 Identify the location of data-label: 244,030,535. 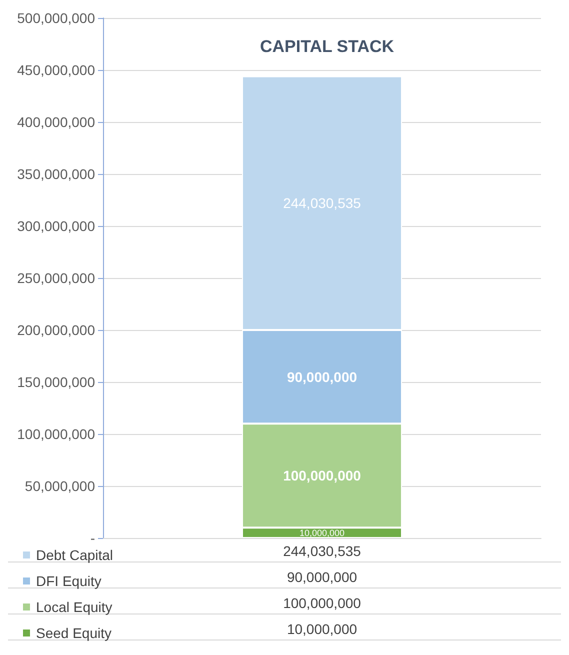
(322, 203).